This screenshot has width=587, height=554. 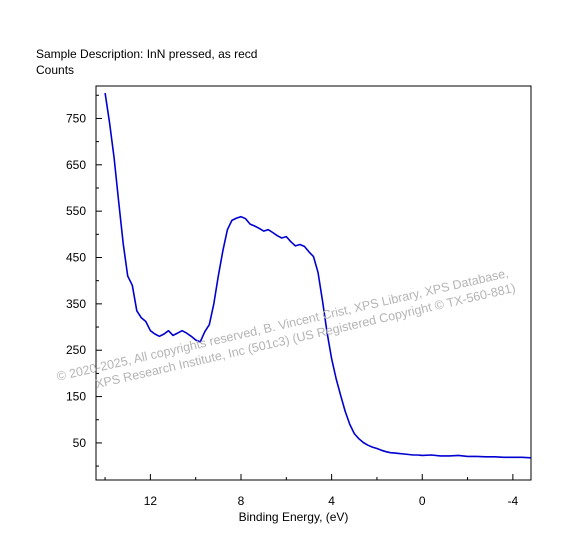 What do you see at coordinates (422, 501) in the screenshot?
I see `x-tick-label: 0` at bounding box center [422, 501].